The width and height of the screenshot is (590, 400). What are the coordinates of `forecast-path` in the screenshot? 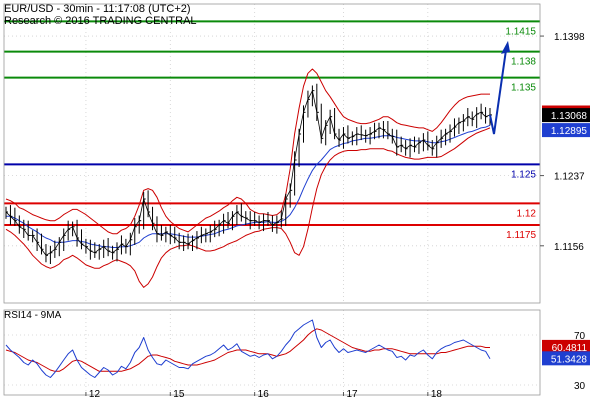 It's located at (498, 92).